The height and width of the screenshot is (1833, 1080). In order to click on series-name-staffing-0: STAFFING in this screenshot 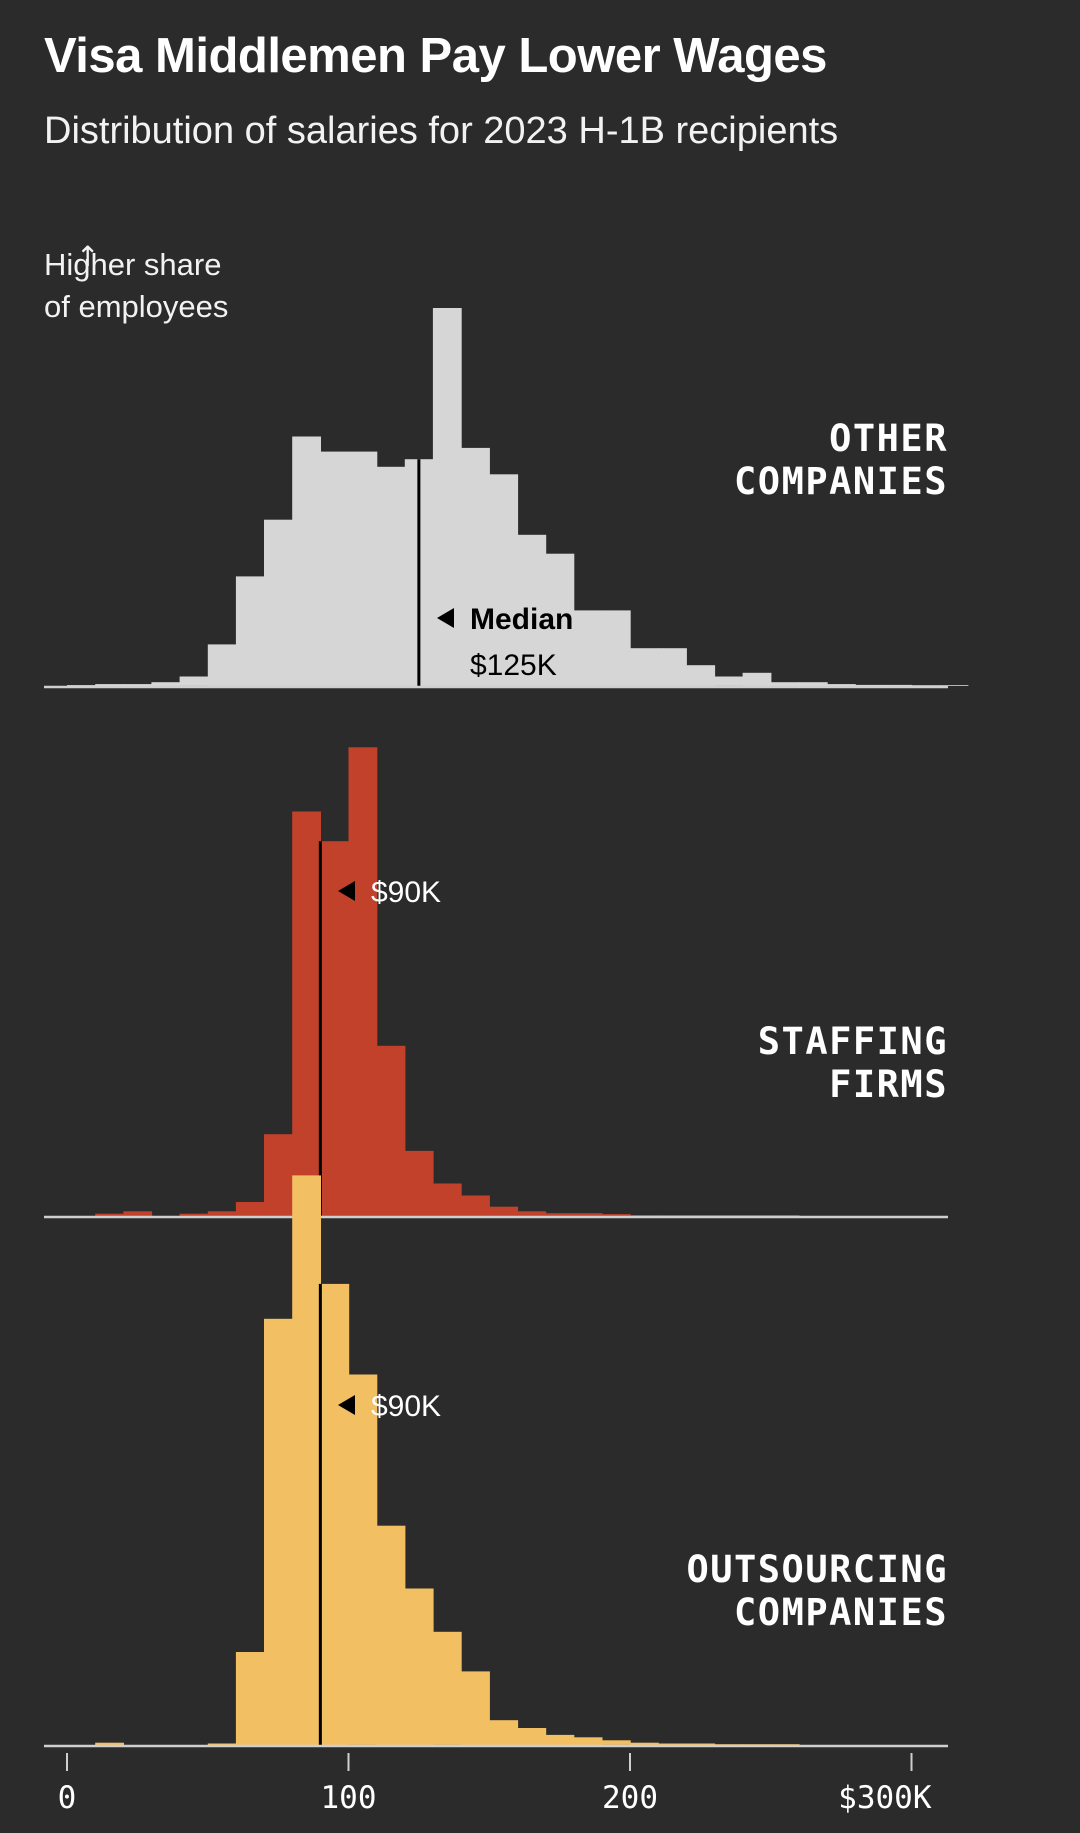, I will do `click(853, 1041)`.